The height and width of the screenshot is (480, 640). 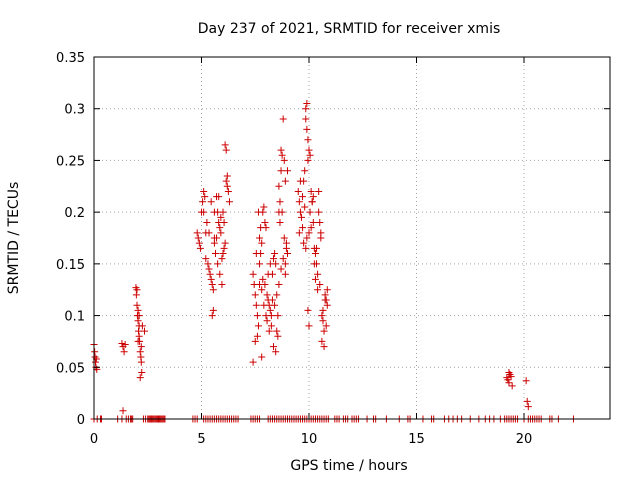 I want to click on y-tick-label: 0.15, so click(x=70, y=265).